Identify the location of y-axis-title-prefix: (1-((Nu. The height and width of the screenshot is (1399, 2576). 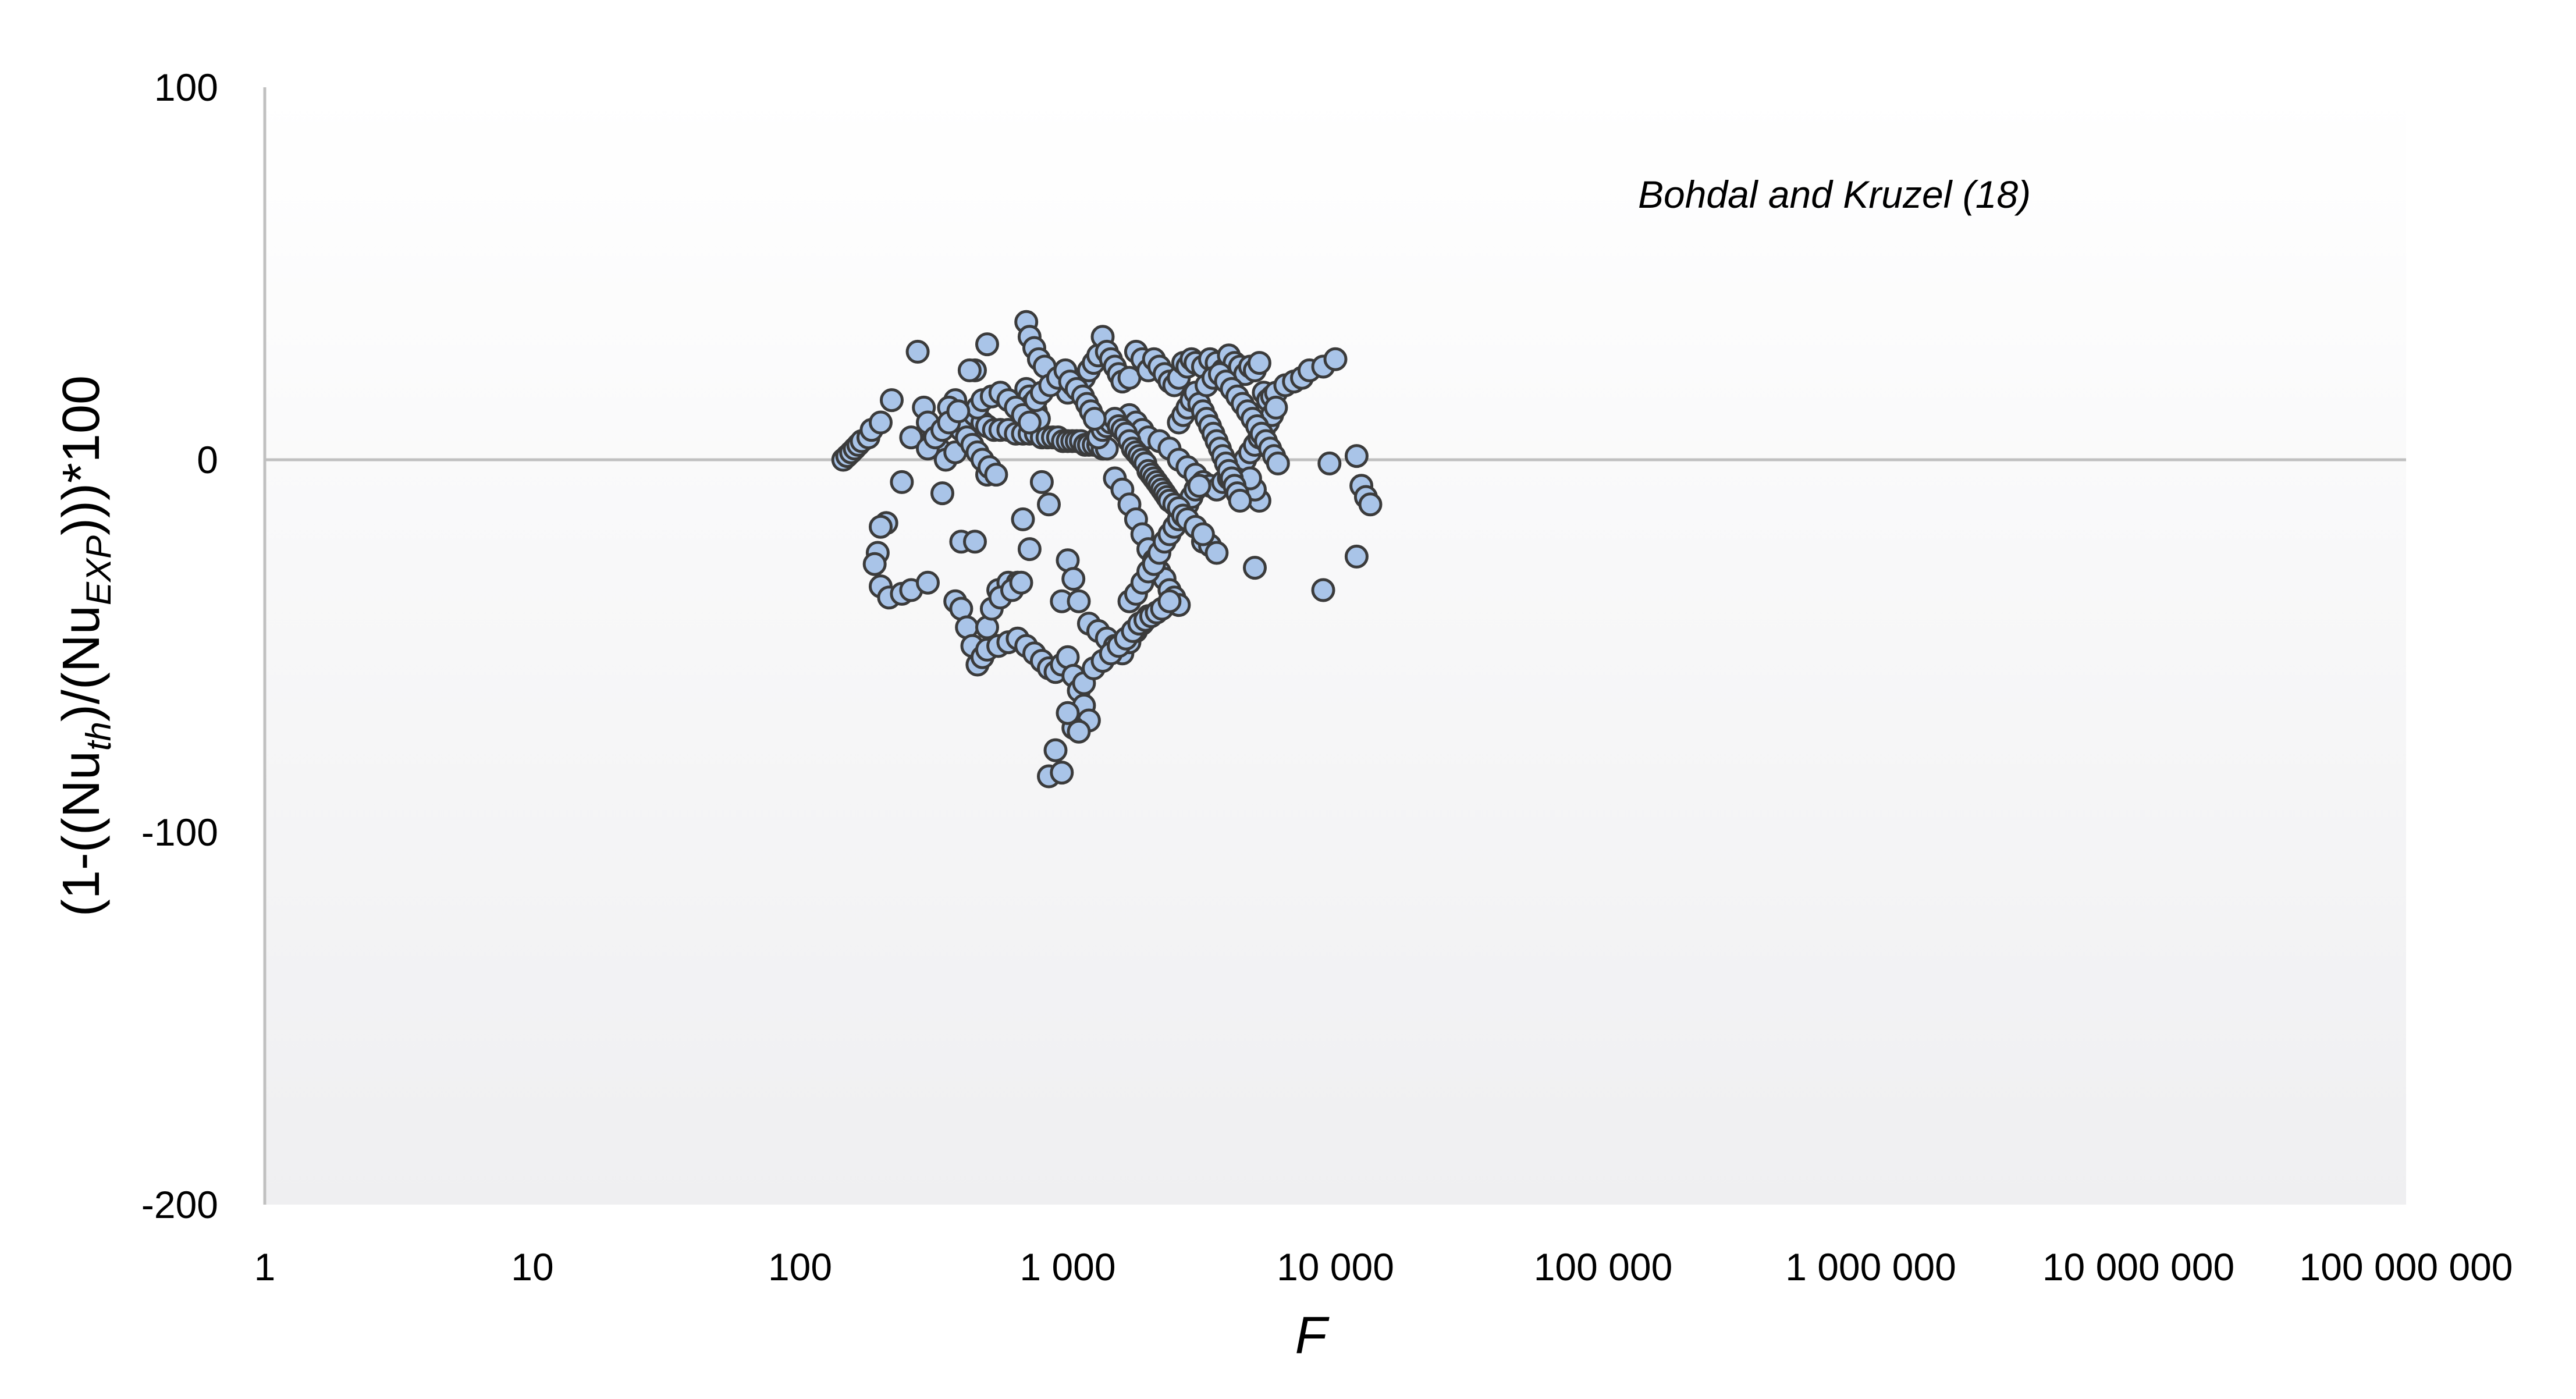
(81, 834).